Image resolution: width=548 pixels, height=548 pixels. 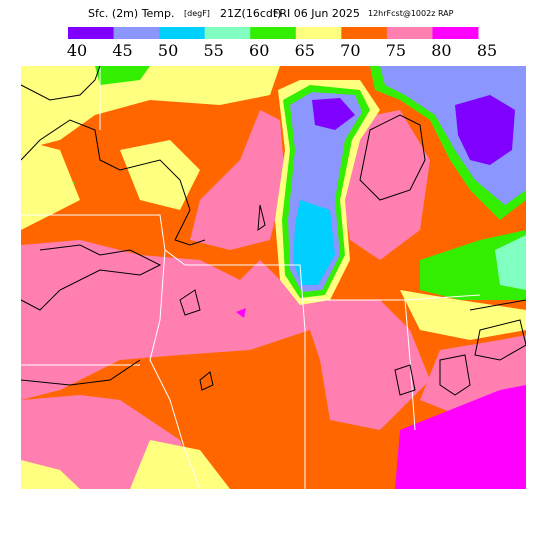 I want to click on colorbar-label: 75, so click(x=396, y=50).